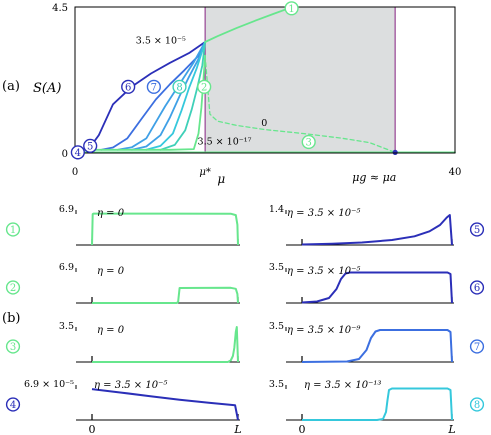  I want to click on state-marker-panel-7: 7, so click(477, 346).